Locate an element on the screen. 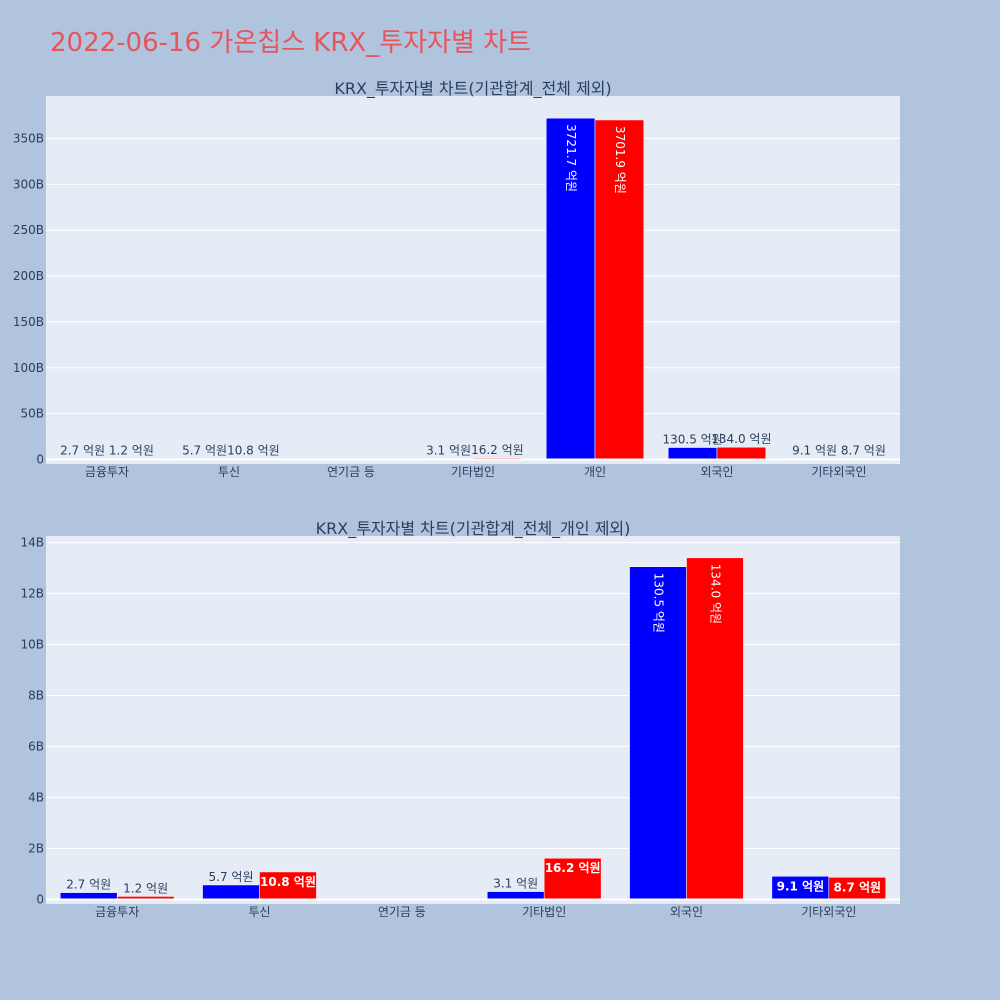  data-label: 3701.9 억원 is located at coordinates (620, 160).